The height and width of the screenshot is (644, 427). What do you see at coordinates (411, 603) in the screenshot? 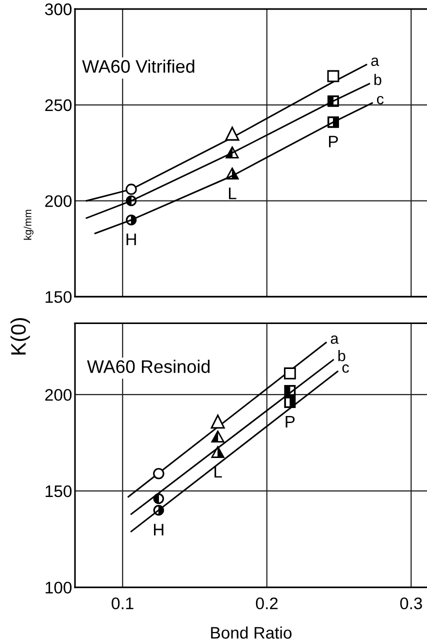
I see `x-tick-label: 0.3` at bounding box center [411, 603].